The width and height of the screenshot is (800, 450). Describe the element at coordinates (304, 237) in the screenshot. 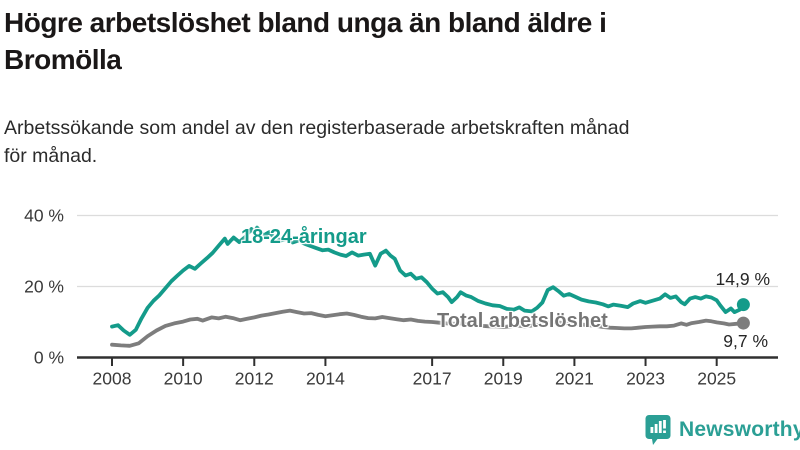

I see `series-label-youth: 18-24-åringar` at that location.